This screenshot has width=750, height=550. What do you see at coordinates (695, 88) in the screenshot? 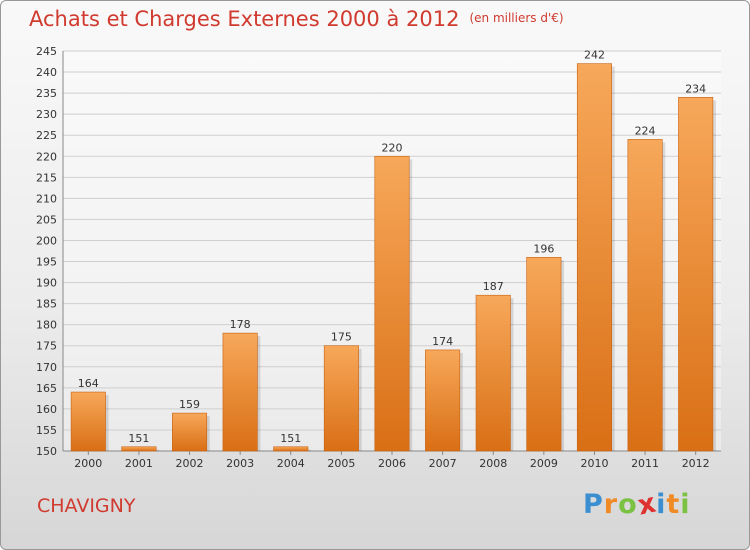
I see `bar-value-label: 234` at bounding box center [695, 88].